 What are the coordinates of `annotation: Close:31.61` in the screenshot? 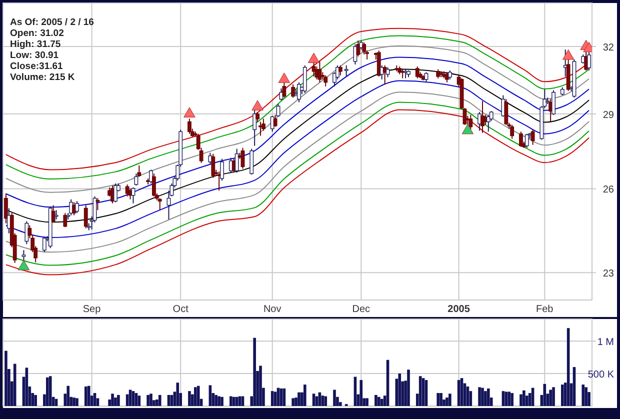 It's located at (37, 66).